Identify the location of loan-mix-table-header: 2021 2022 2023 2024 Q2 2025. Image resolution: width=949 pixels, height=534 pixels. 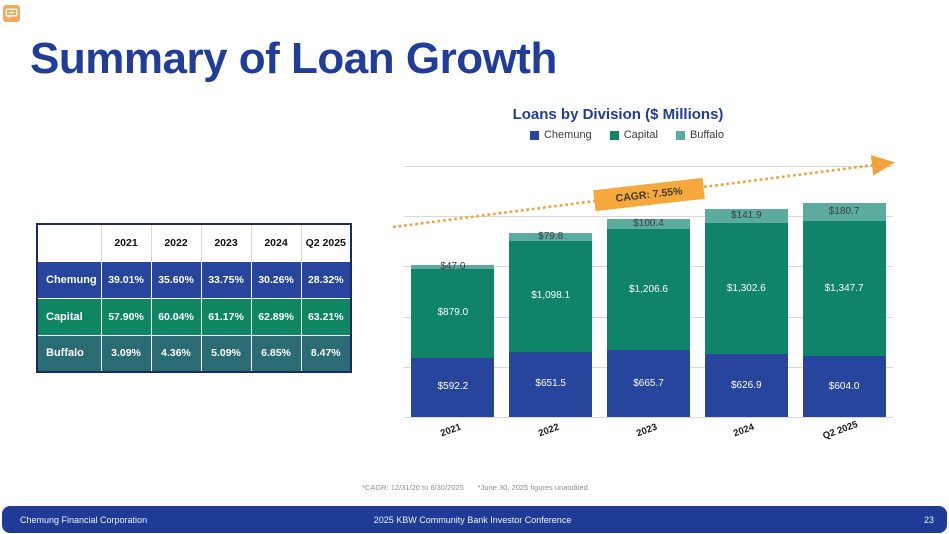
(194, 242).